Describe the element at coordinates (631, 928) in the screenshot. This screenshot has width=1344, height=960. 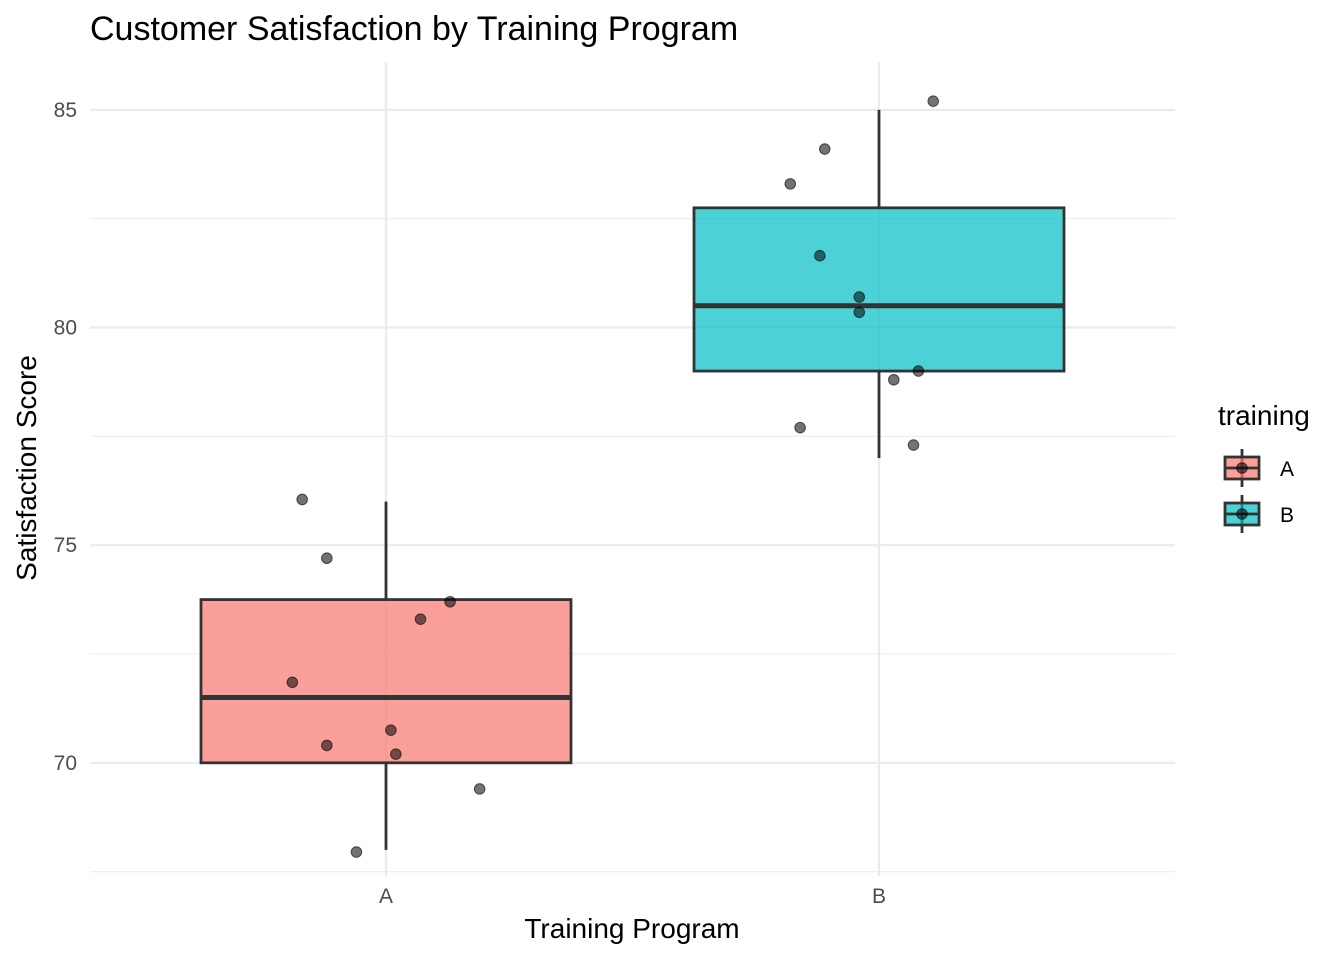
I see `x-axis-title: Training Program` at that location.